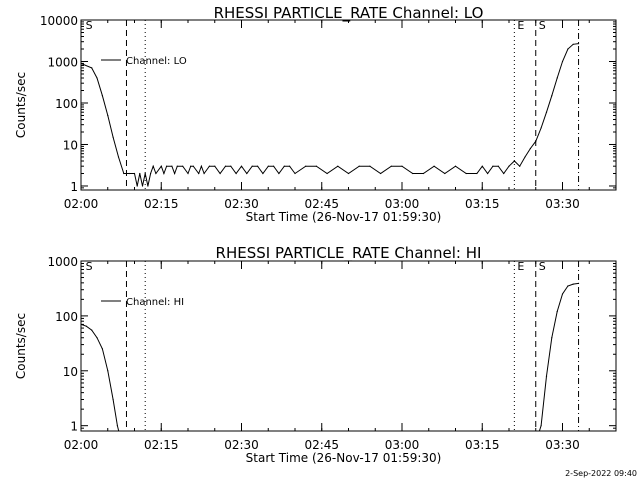 The width and height of the screenshot is (640, 480). I want to click on chart2-x-tick-label: 02:00, so click(81, 445).